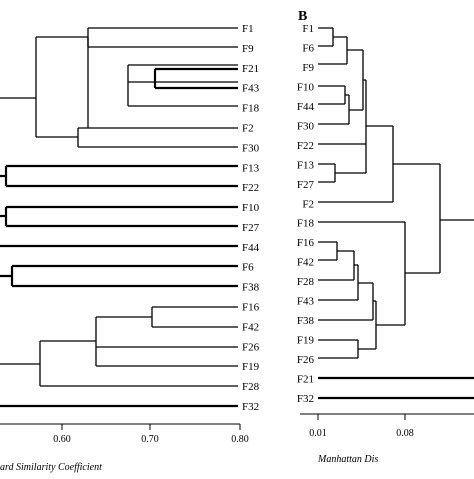 Image resolution: width=474 pixels, height=479 pixels. What do you see at coordinates (51, 467) in the screenshot?
I see `panel-a-axis-title: ard Similarity Coefficient` at bounding box center [51, 467].